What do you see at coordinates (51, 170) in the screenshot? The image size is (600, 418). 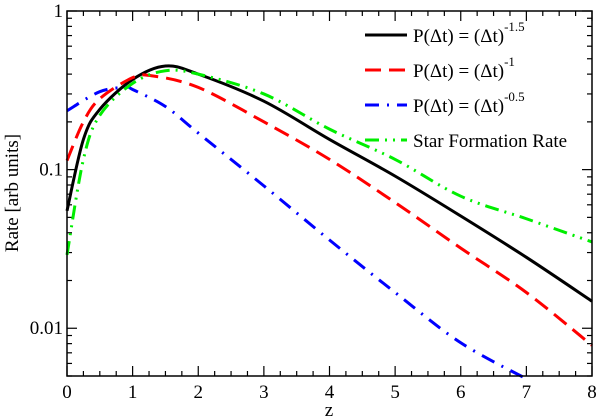 I see `y-tick-label: 0.1` at bounding box center [51, 170].